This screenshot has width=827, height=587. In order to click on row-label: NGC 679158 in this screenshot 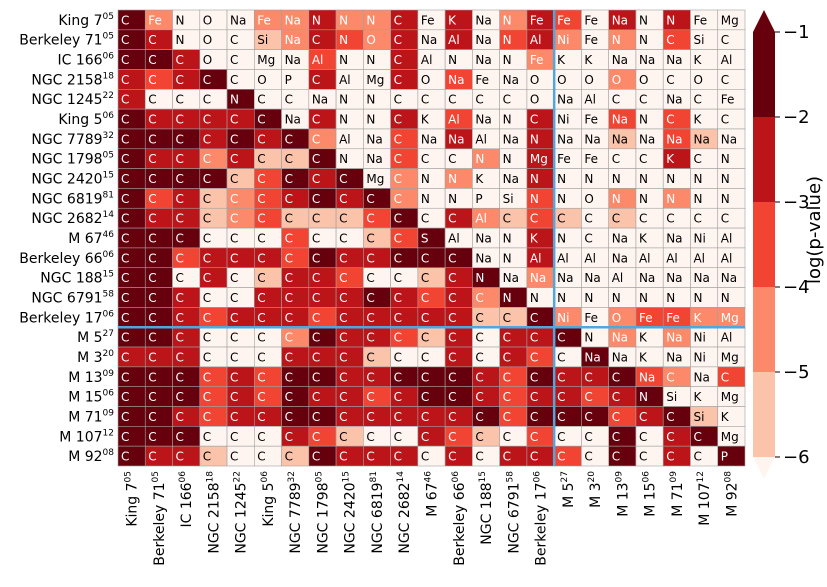, I will do `click(72, 297)`.